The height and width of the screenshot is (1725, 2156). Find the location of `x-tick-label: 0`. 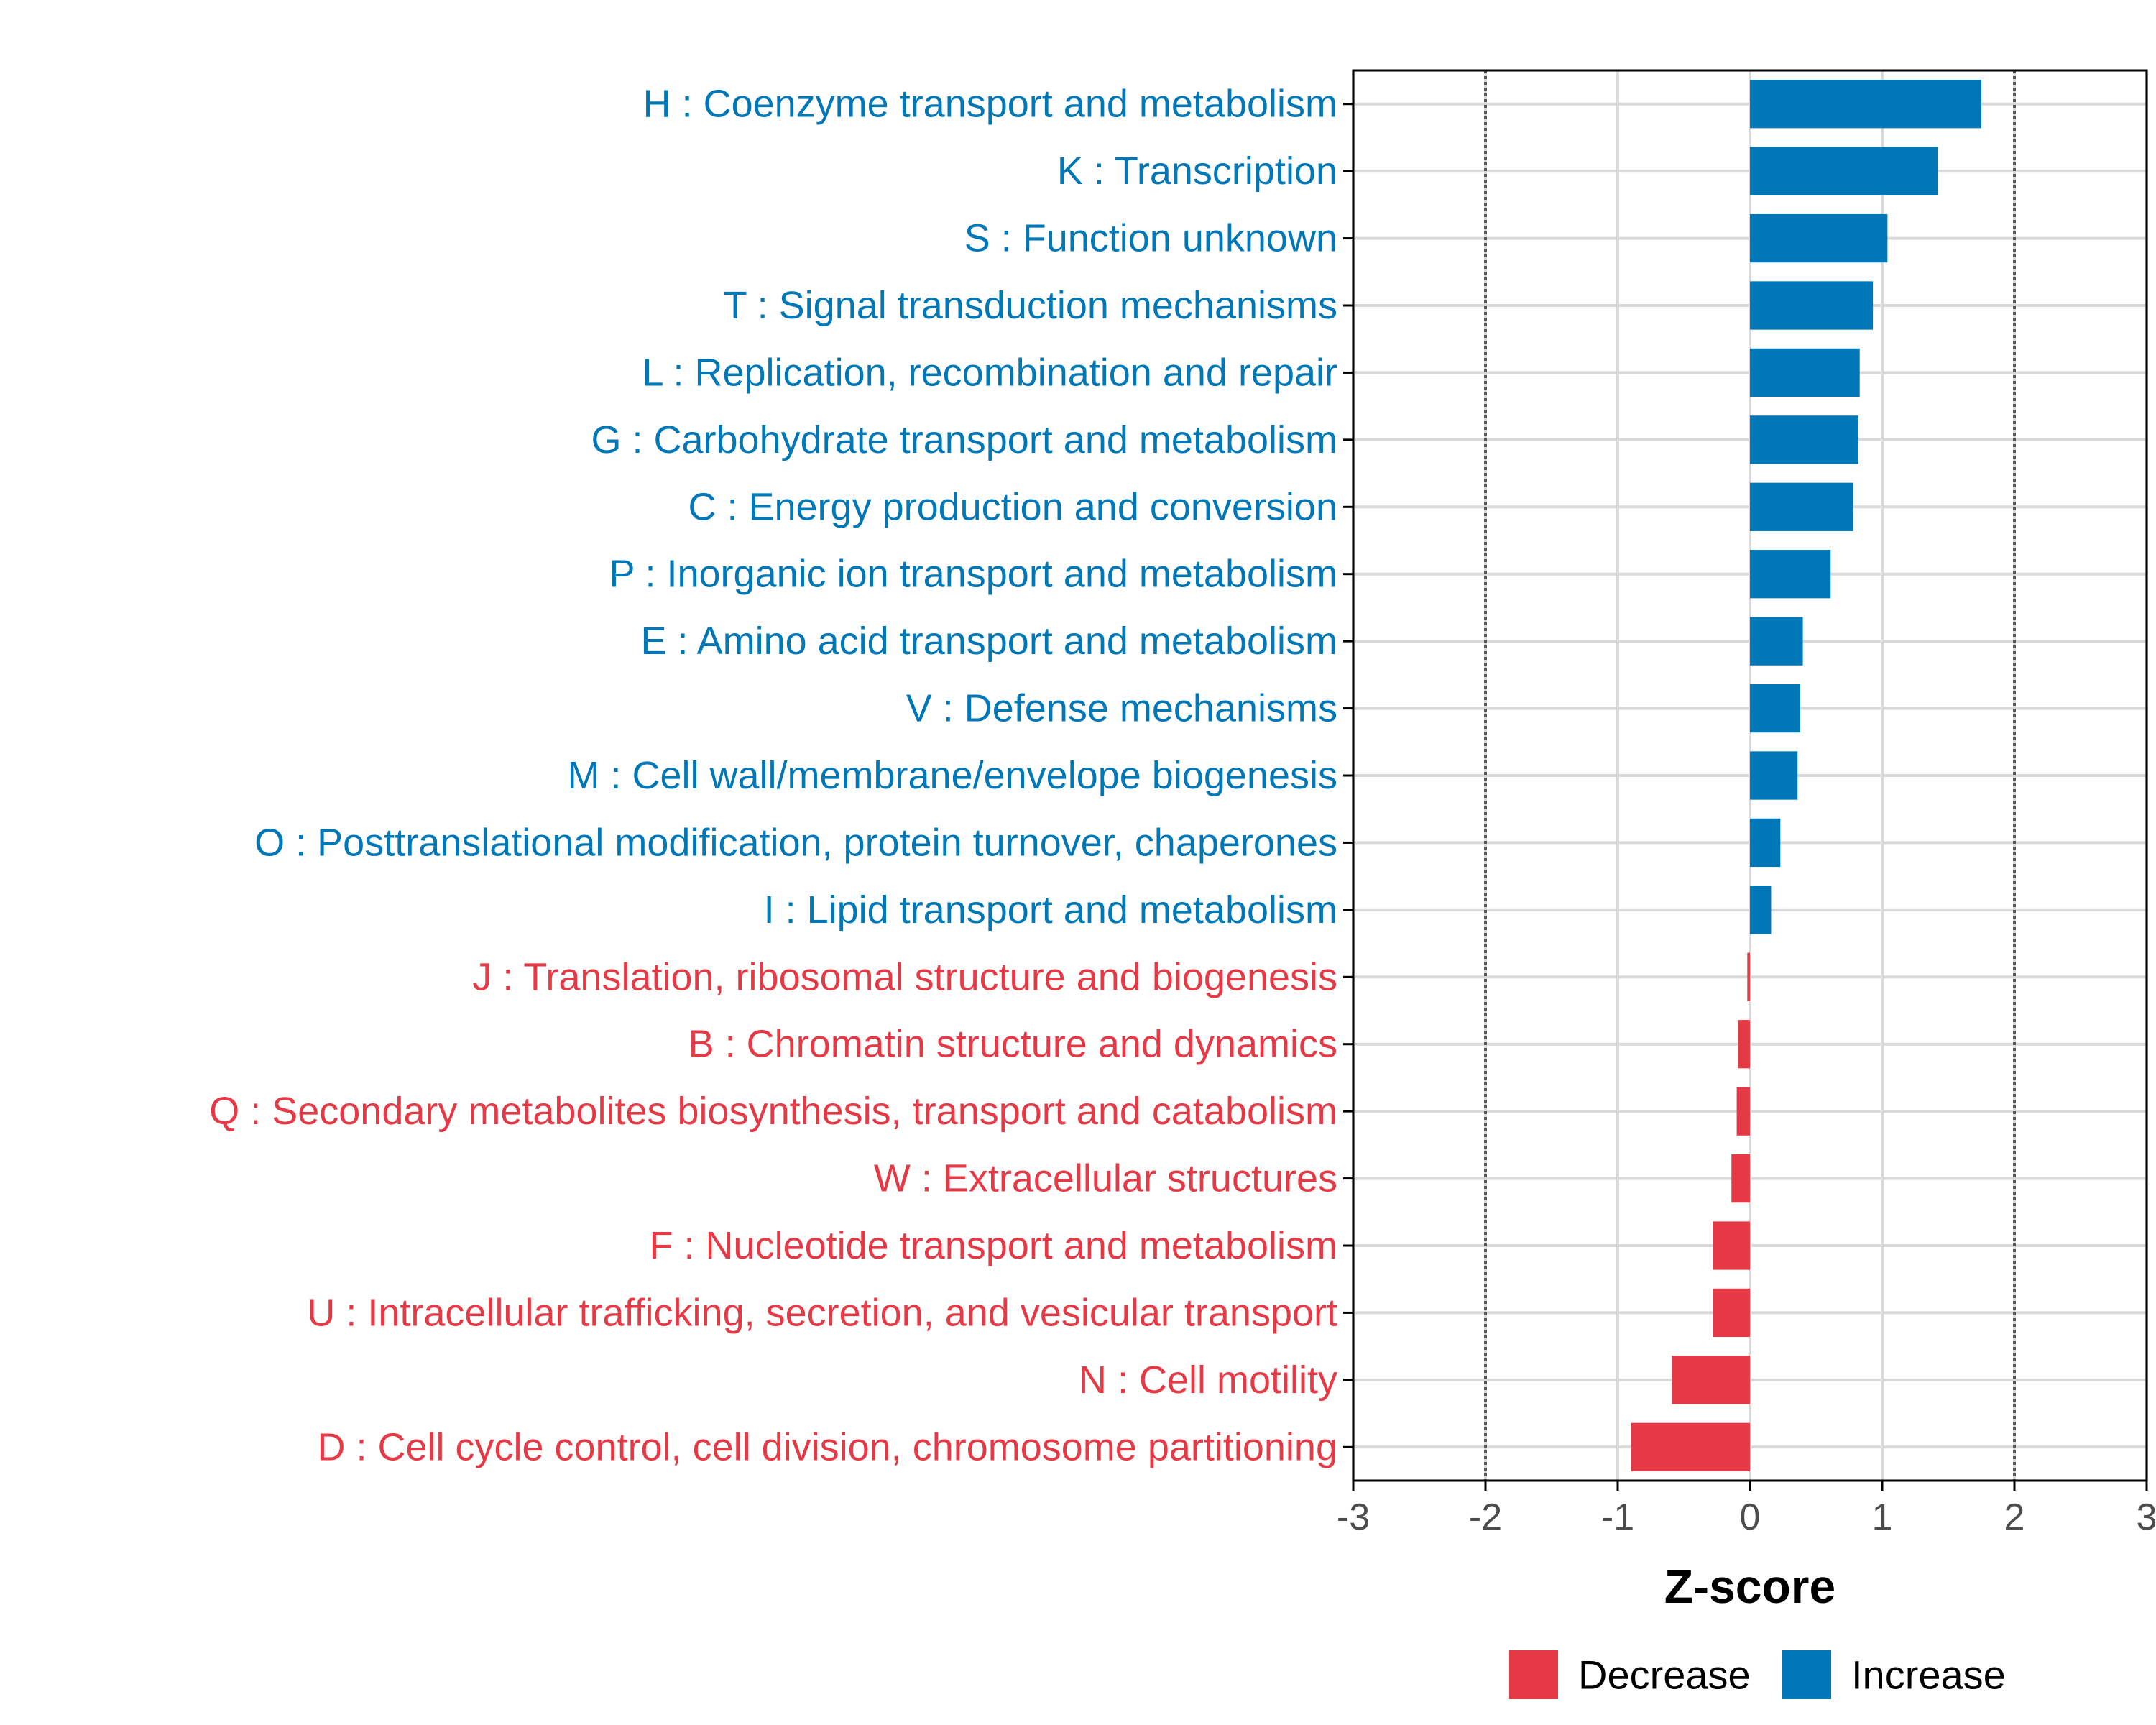

x-tick-label: 0 is located at coordinates (1751, 1517).